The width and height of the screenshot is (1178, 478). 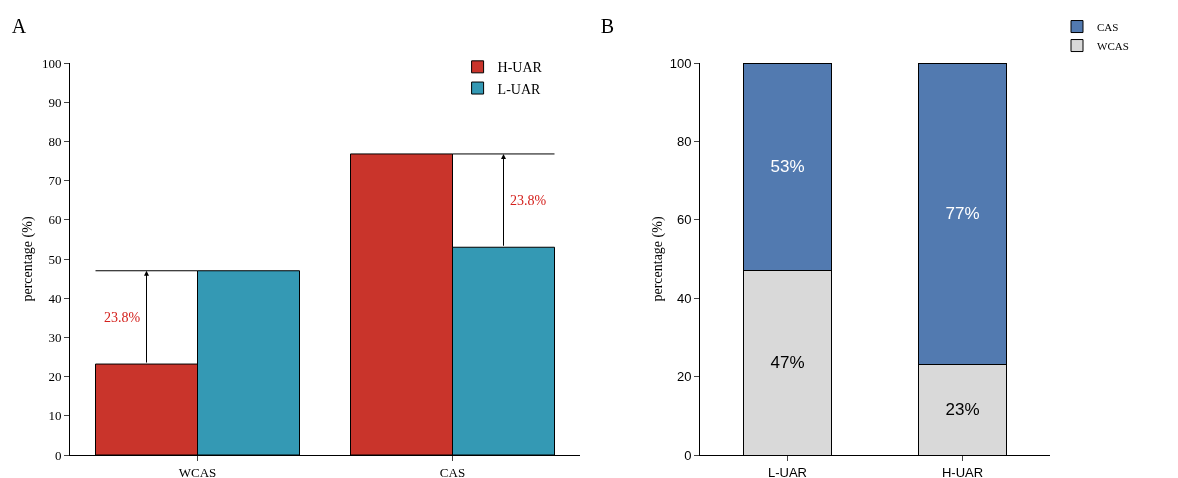 What do you see at coordinates (962, 471) in the screenshot?
I see `x-tick-label: H-UAR` at bounding box center [962, 471].